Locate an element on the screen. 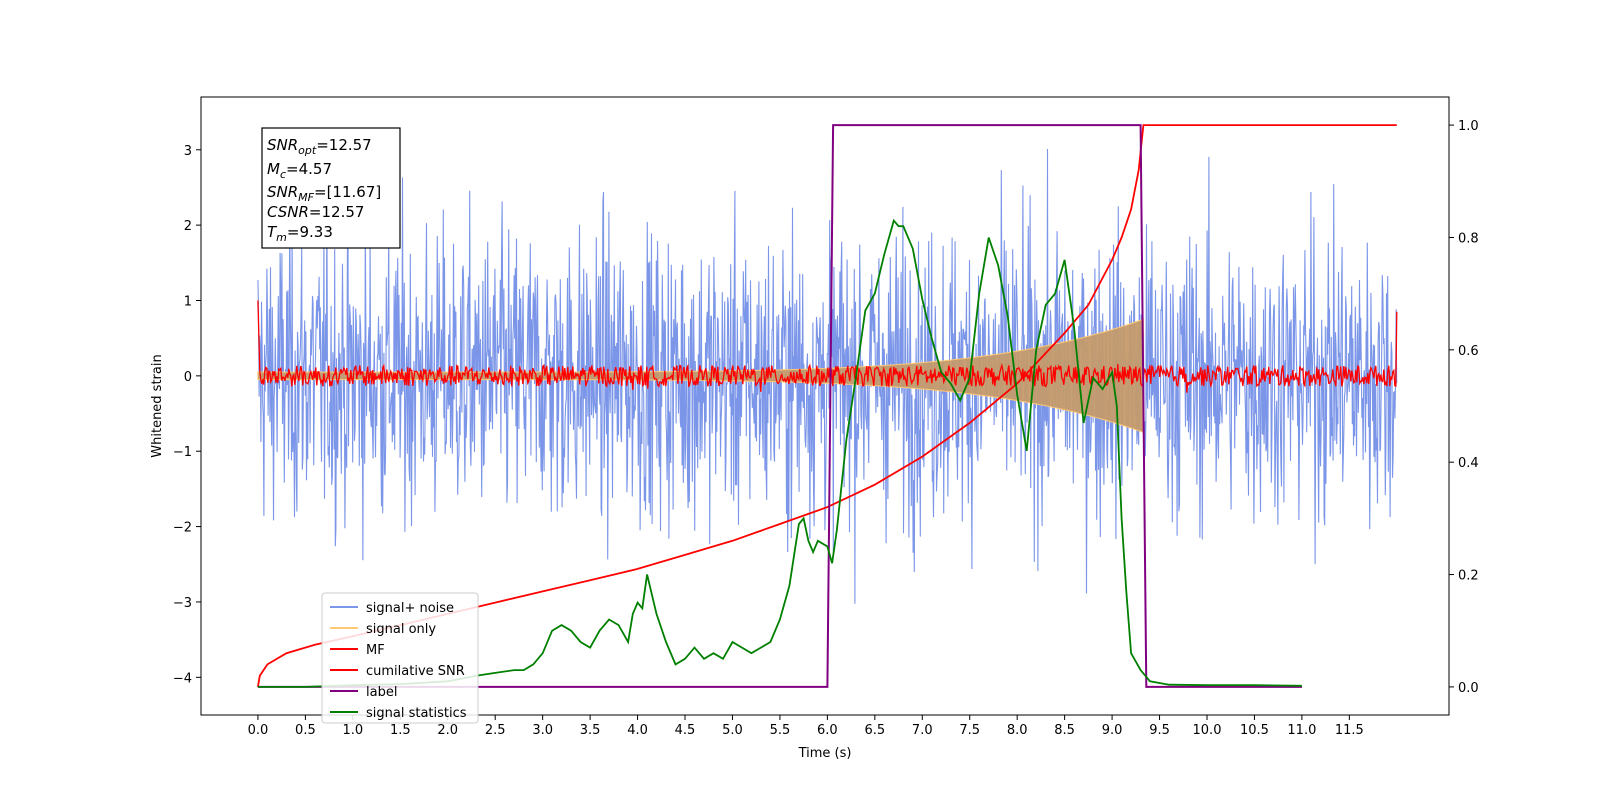 The image size is (1600, 800). x-tick-label: 9.0 is located at coordinates (1112, 730).